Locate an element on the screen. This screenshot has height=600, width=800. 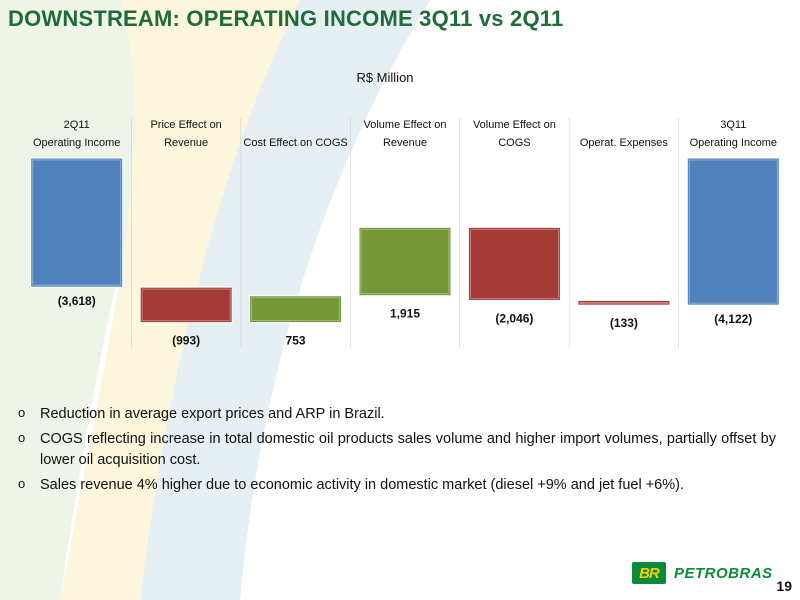
category-label: Cost Effect on COGS is located at coordinates (295, 143).